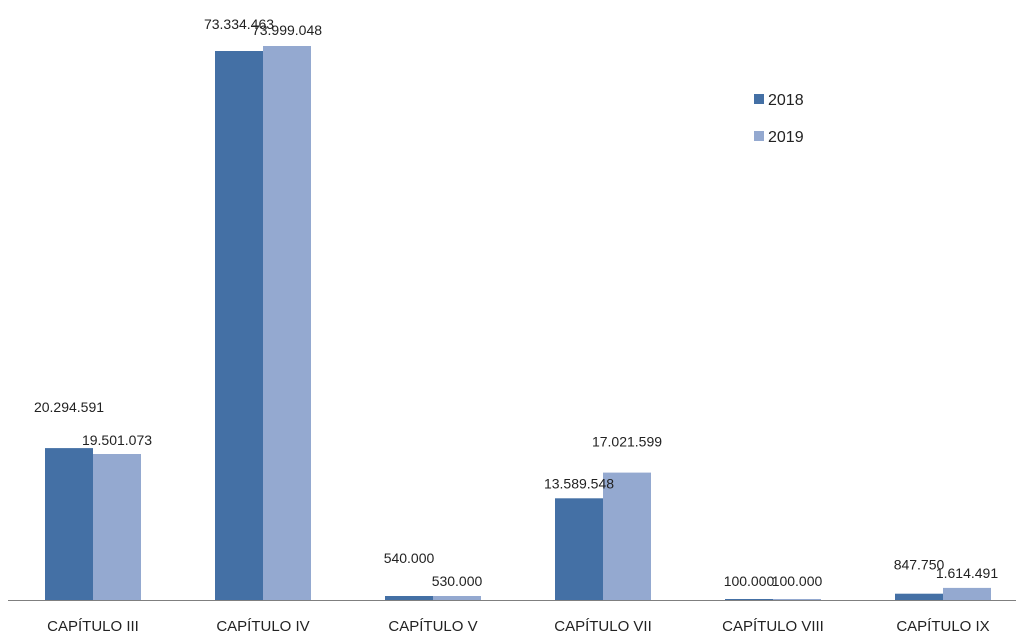  I want to click on legend-swatch-2019, so click(759, 136).